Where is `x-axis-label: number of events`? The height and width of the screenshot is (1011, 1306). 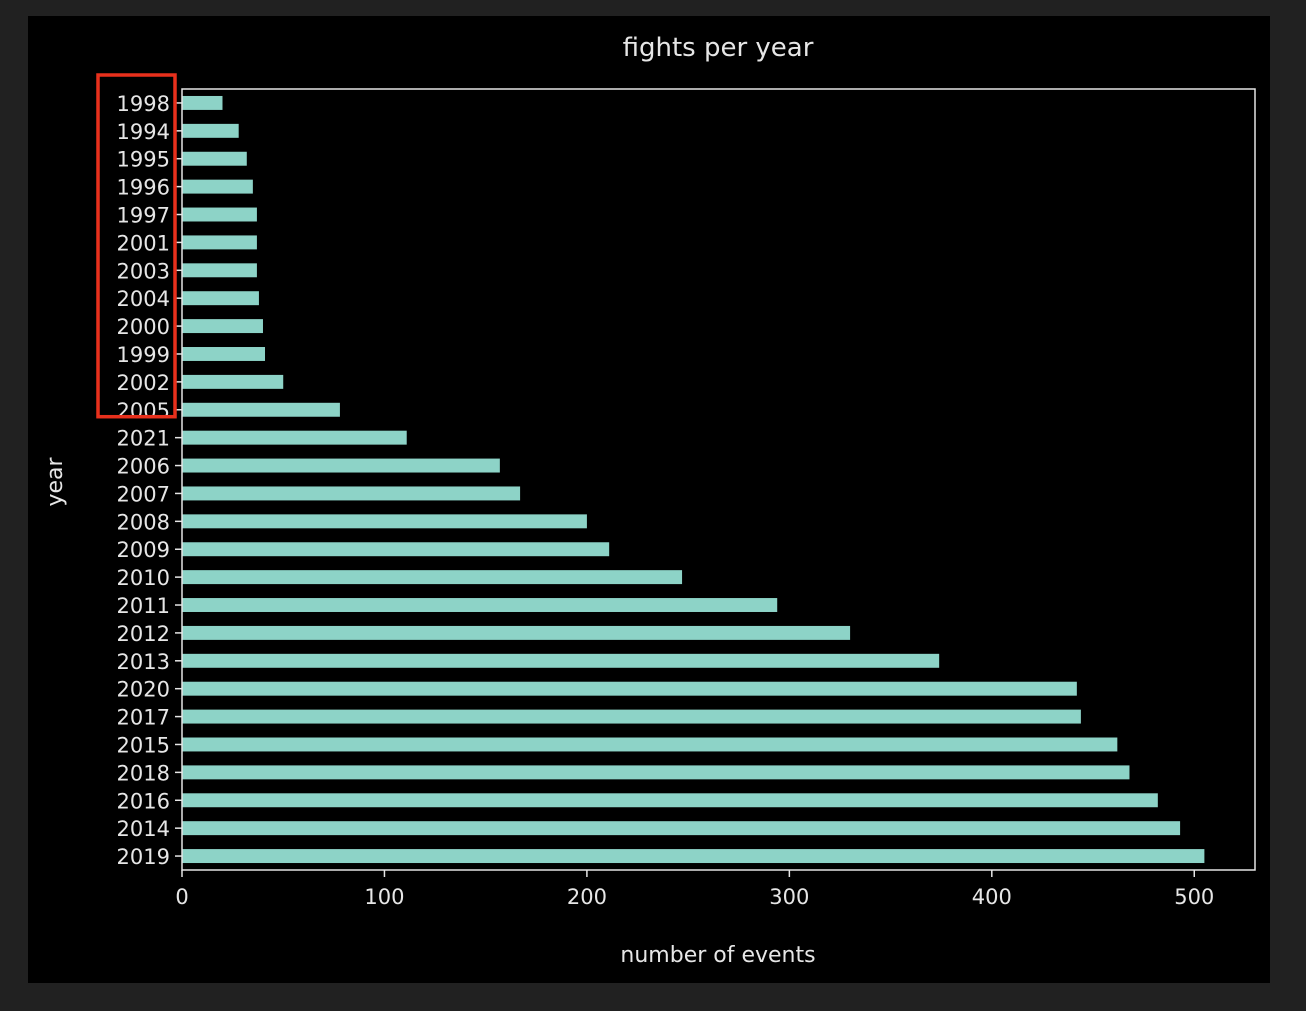 x-axis-label: number of events is located at coordinates (717, 955).